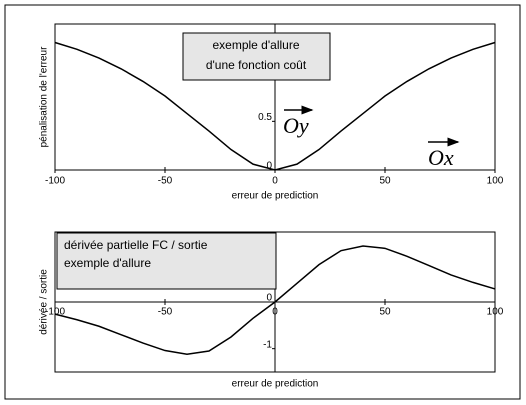  What do you see at coordinates (44, 302) in the screenshot?
I see `y-axis-label: dérivée / sortie` at bounding box center [44, 302].